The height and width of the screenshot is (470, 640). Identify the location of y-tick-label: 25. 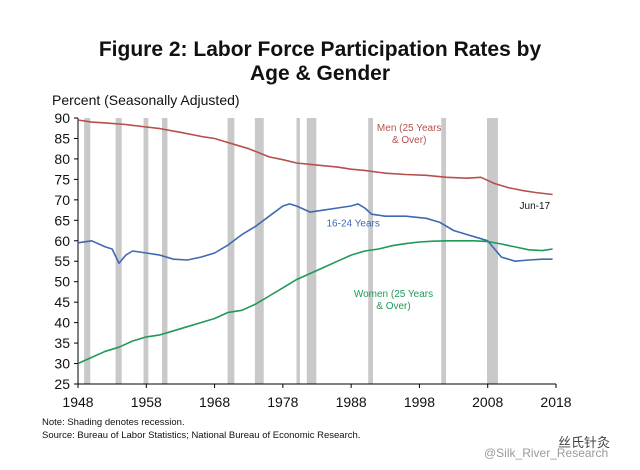
(62, 384).